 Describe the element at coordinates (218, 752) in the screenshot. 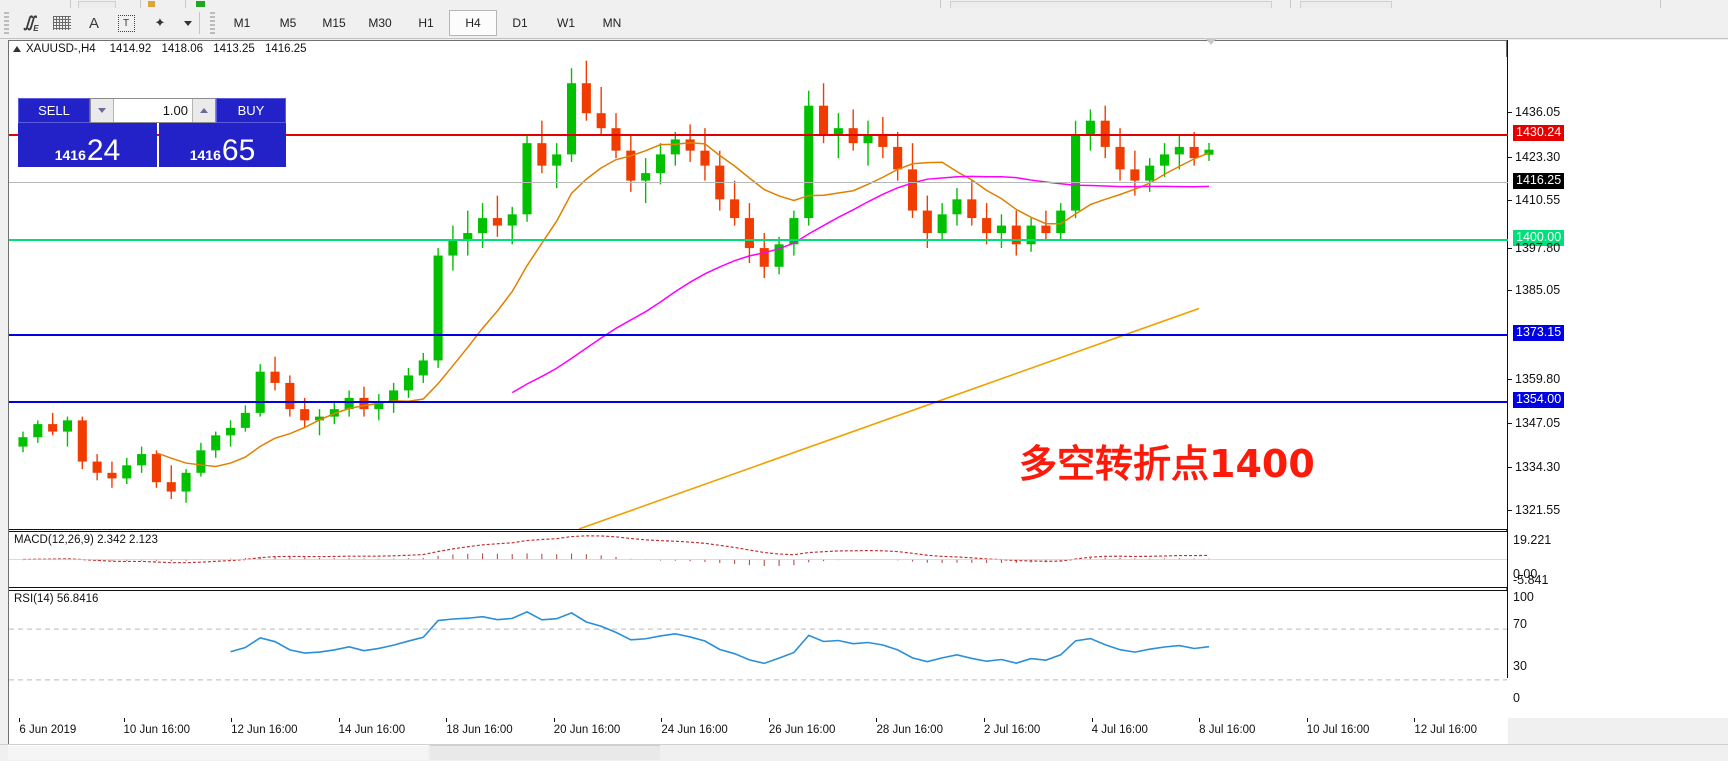

I see `terminal-tab` at that location.